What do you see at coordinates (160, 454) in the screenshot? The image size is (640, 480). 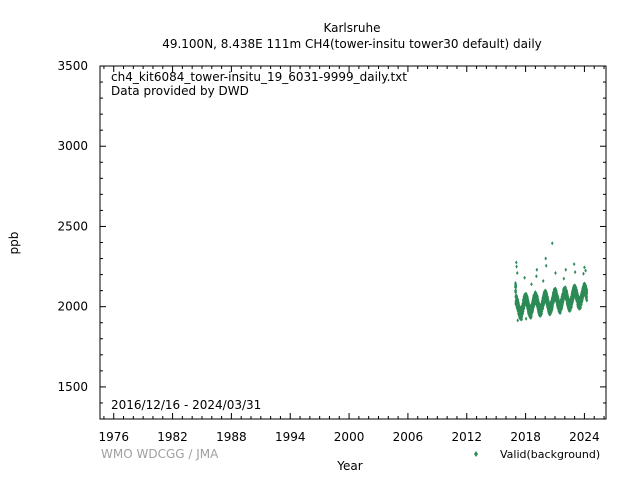 I see `credit-label: WMO WDCGG / JMA` at bounding box center [160, 454].